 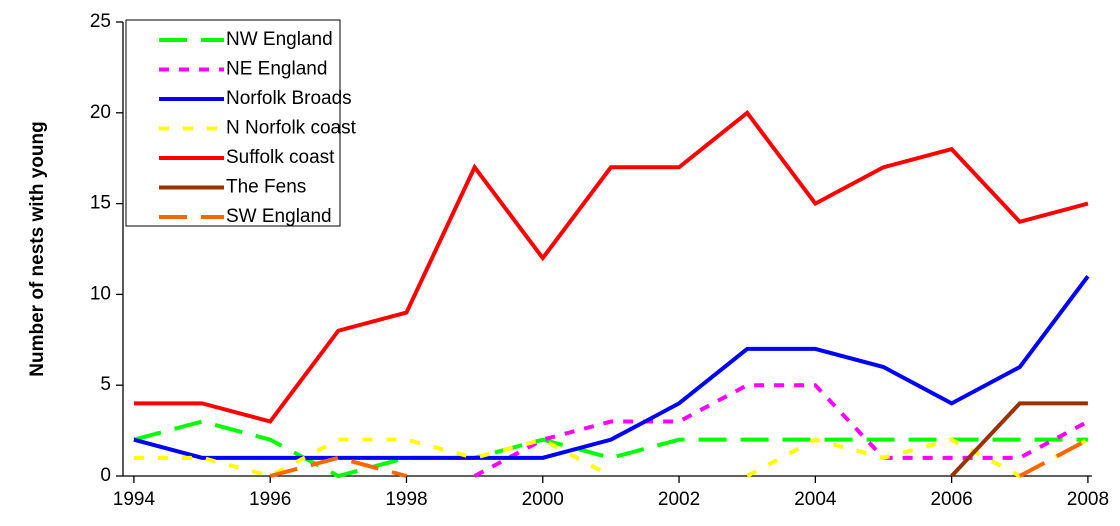 I want to click on legend-label: Suffolk coast, so click(x=280, y=157).